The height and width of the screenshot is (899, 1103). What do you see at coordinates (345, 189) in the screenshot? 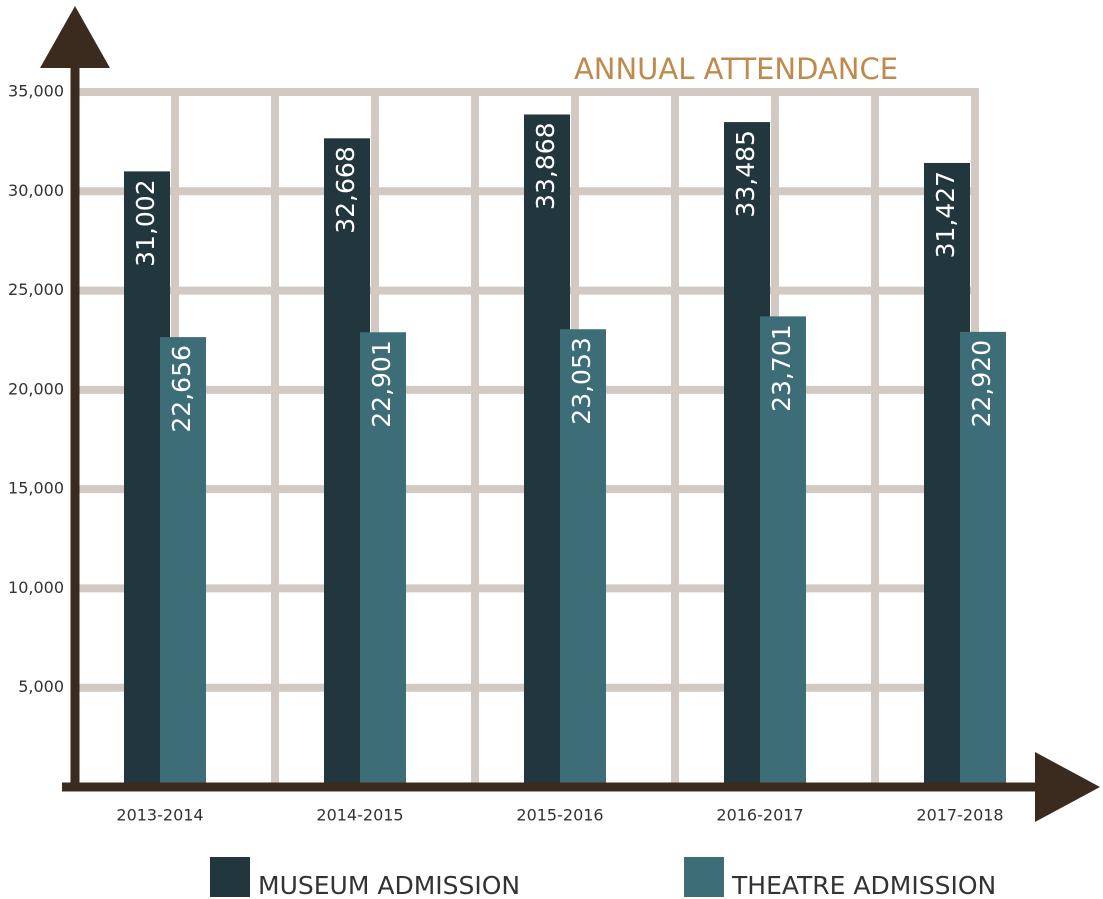
I see `data-label: 32,668` at bounding box center [345, 189].